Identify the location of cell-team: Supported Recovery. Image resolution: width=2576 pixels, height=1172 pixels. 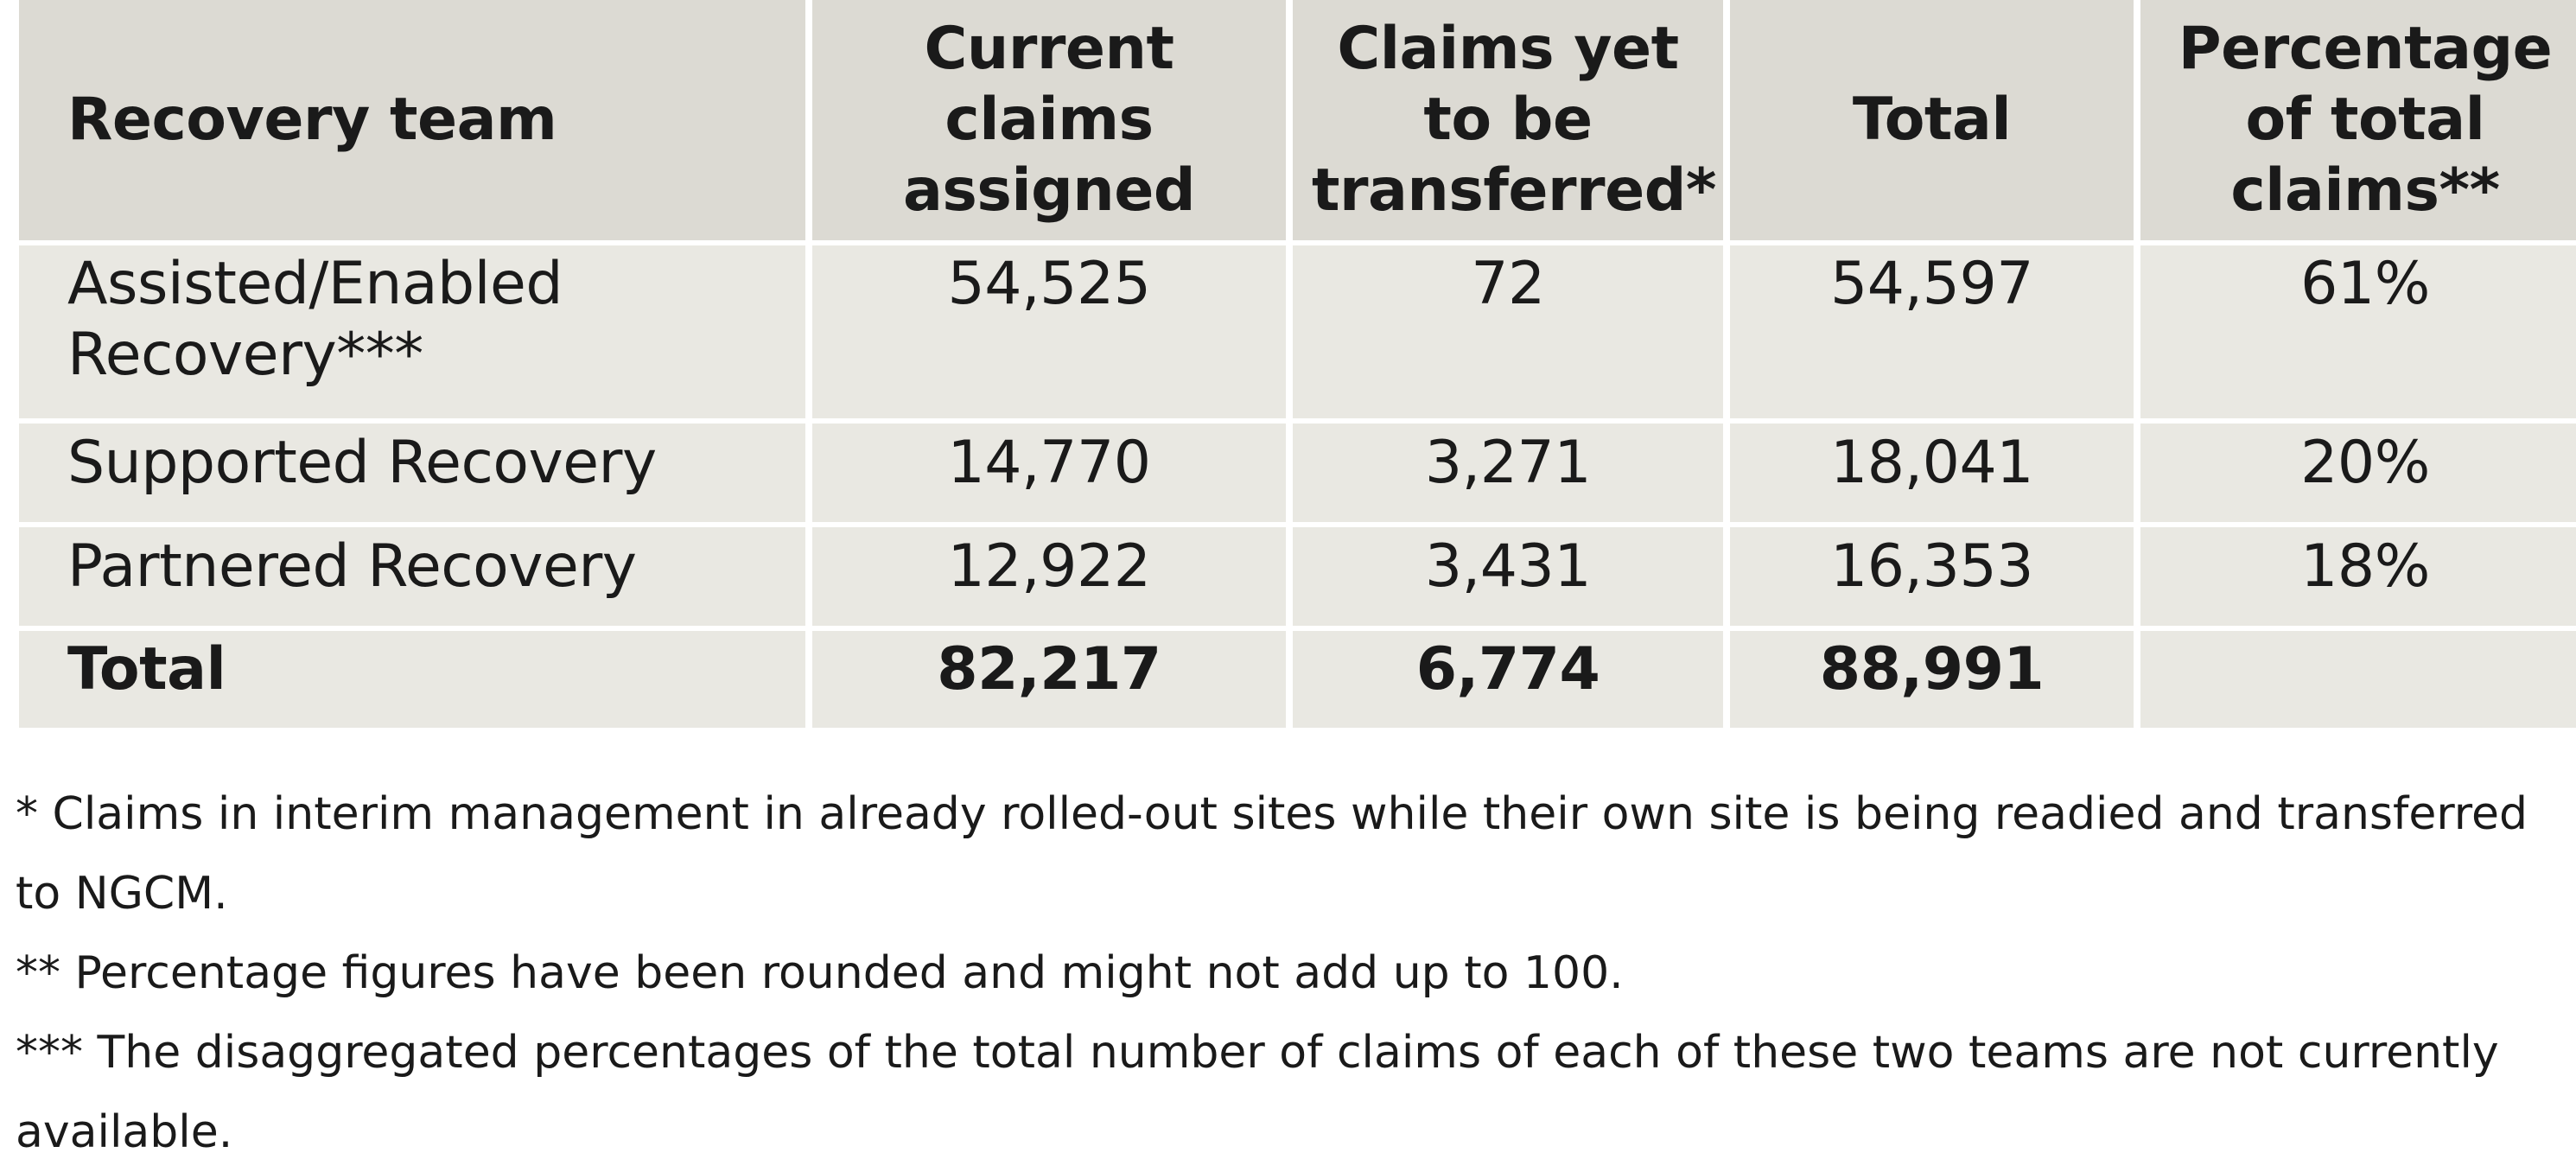
(412, 473).